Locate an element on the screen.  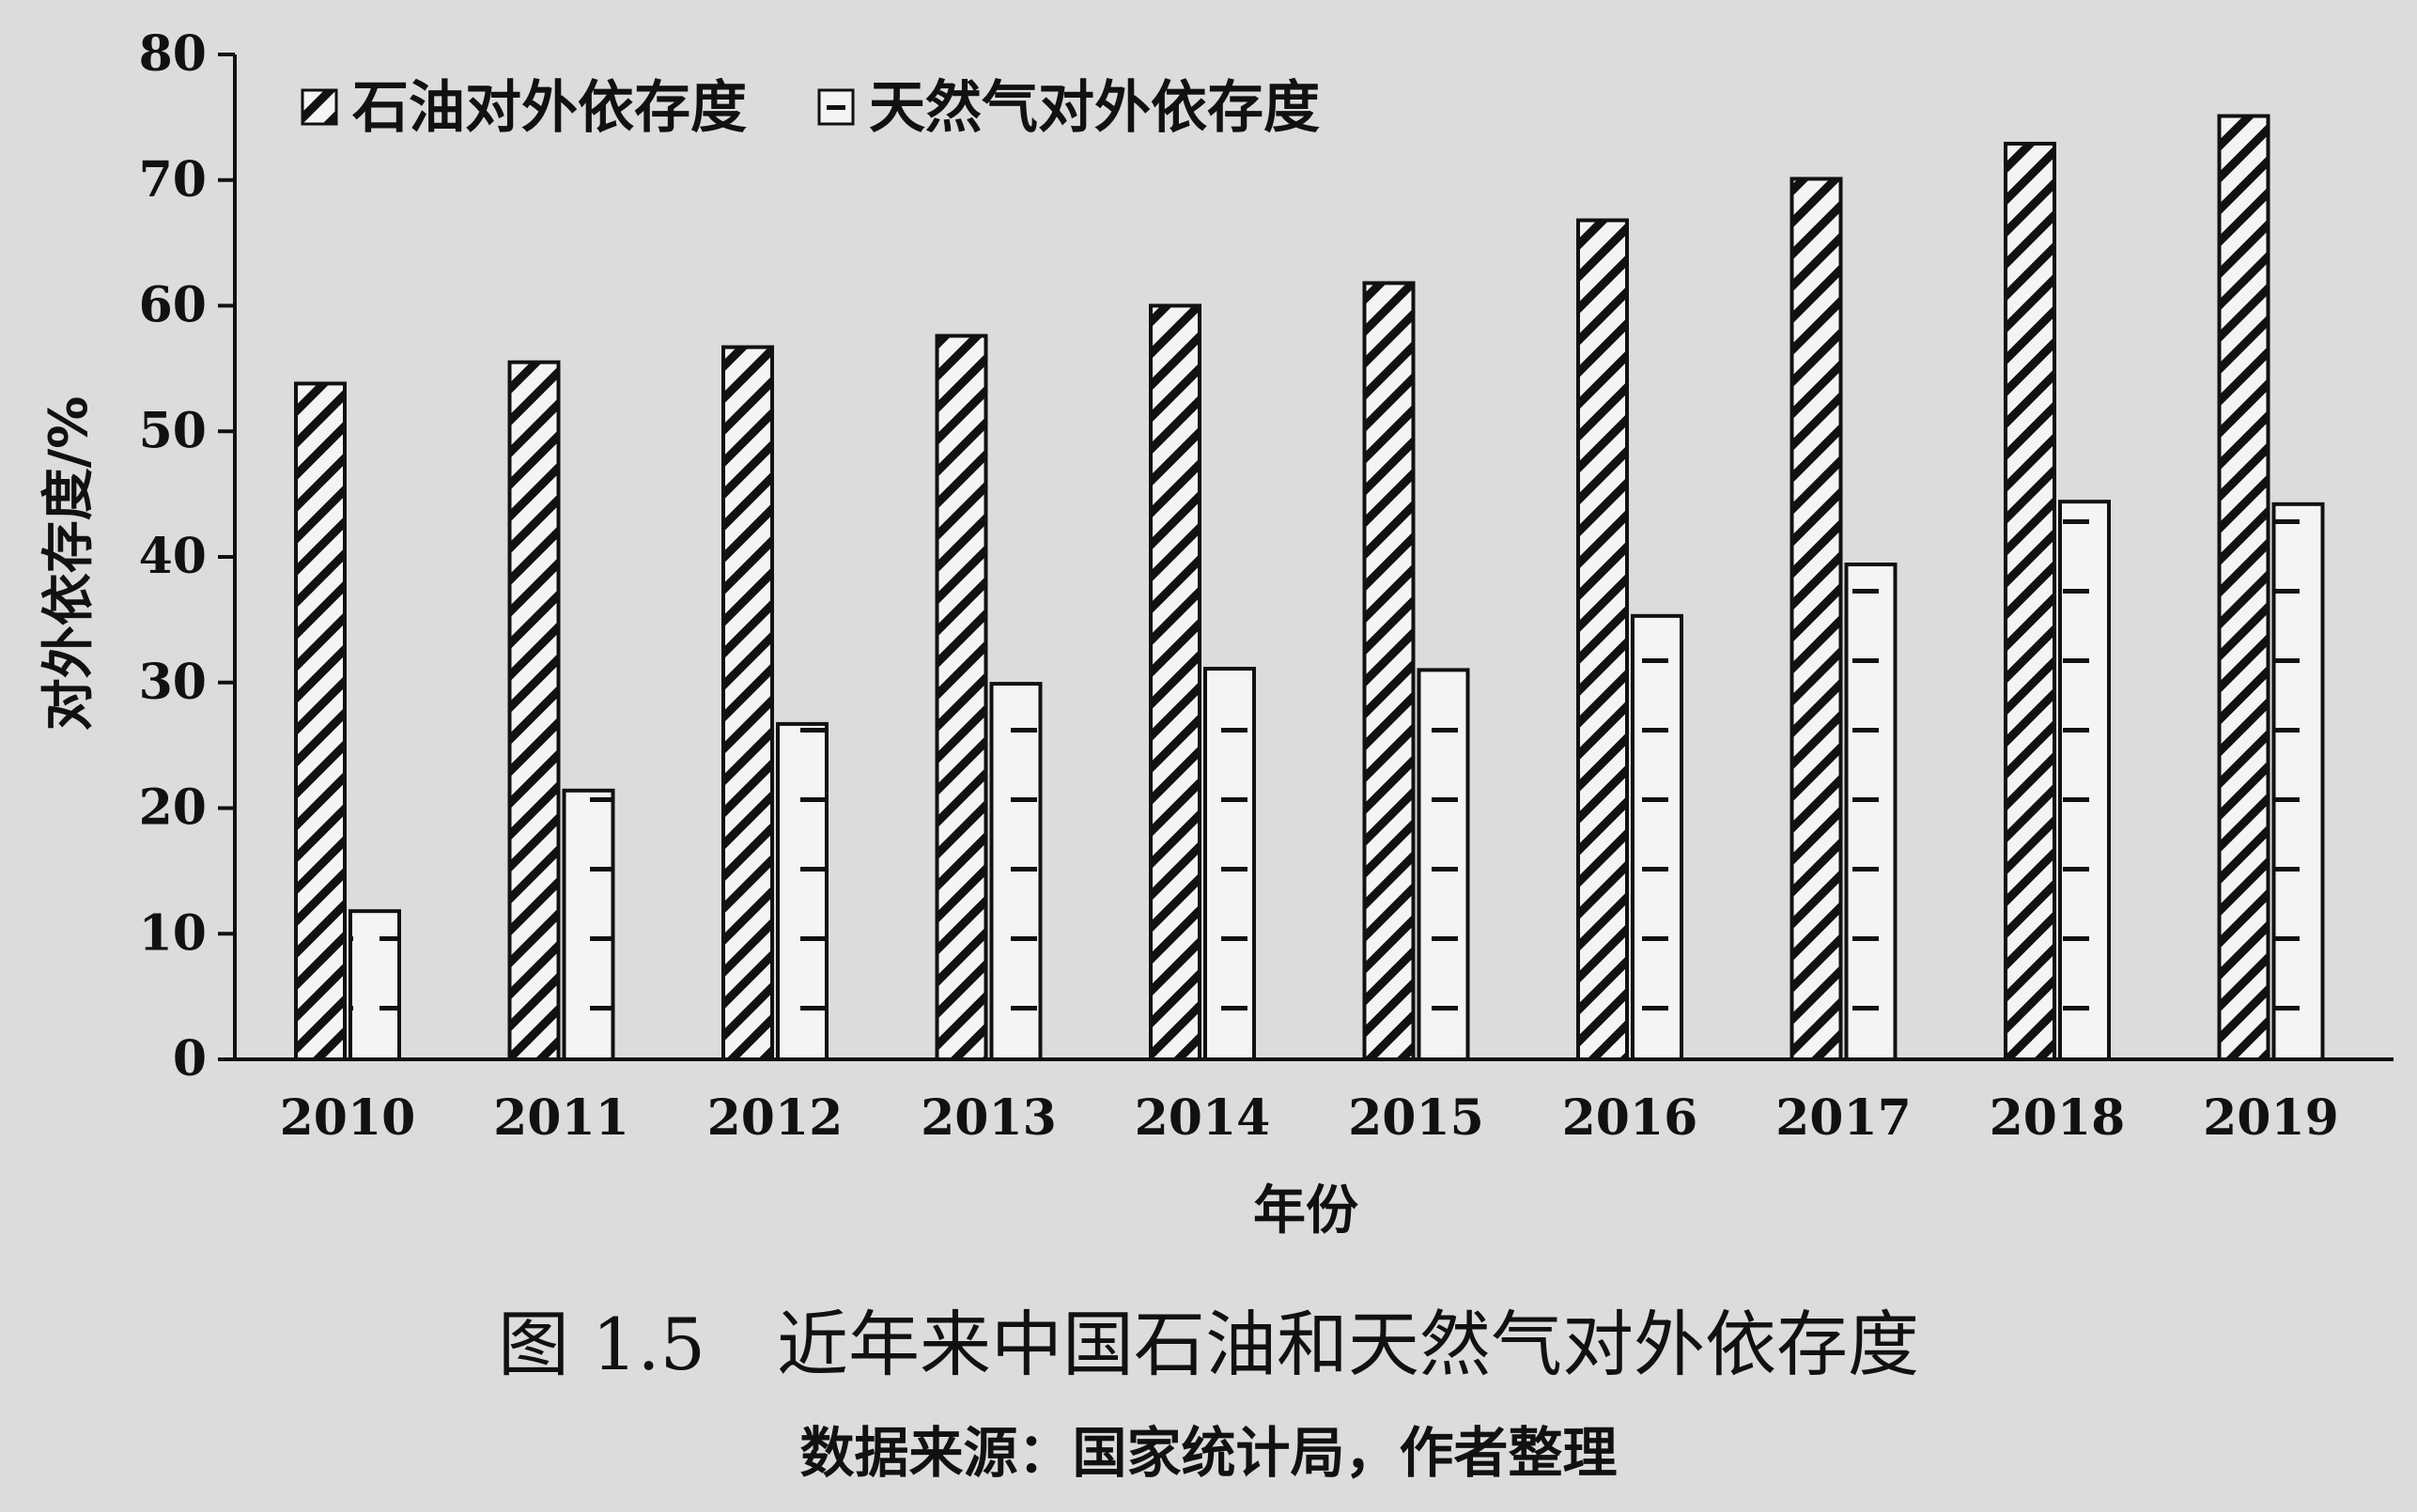
bar-oil-2012 is located at coordinates (747, 703).